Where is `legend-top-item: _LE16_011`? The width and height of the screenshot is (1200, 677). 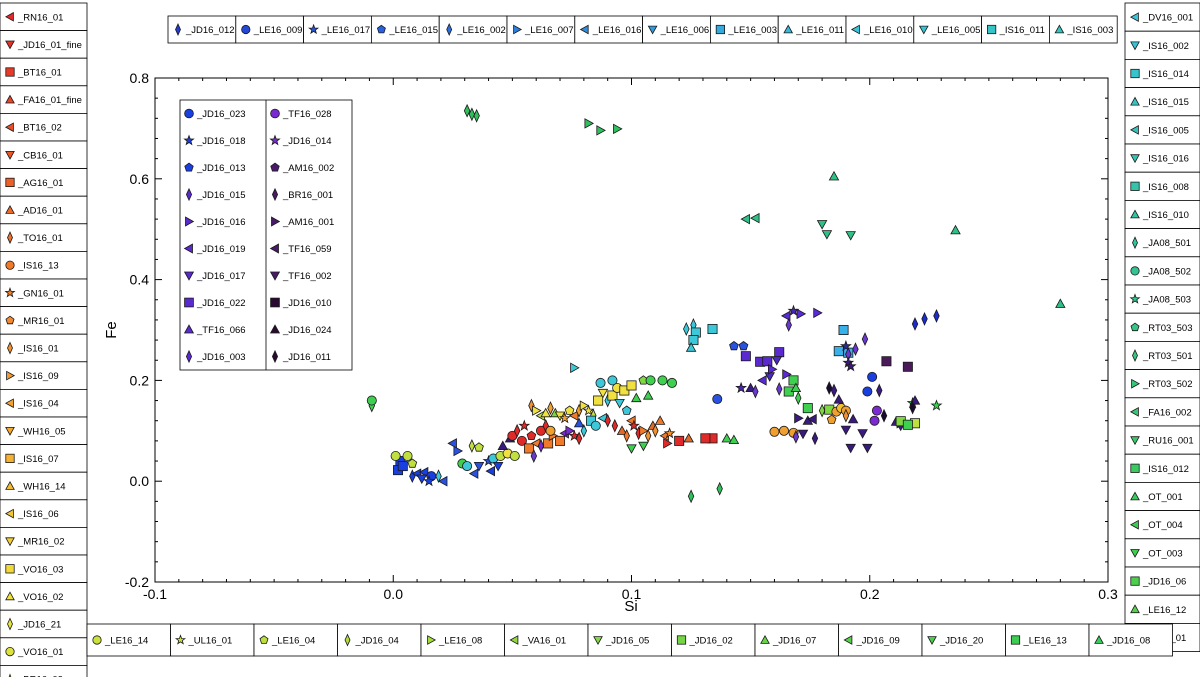
legend-top-item: _LE16_011 is located at coordinates (812, 29).